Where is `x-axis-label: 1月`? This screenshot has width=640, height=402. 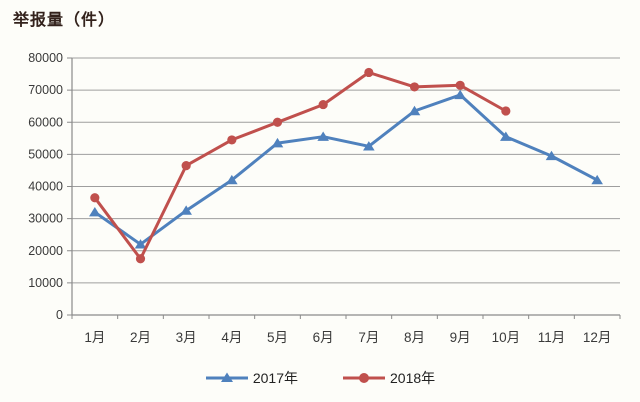 x-axis-label: 1月 is located at coordinates (94, 337).